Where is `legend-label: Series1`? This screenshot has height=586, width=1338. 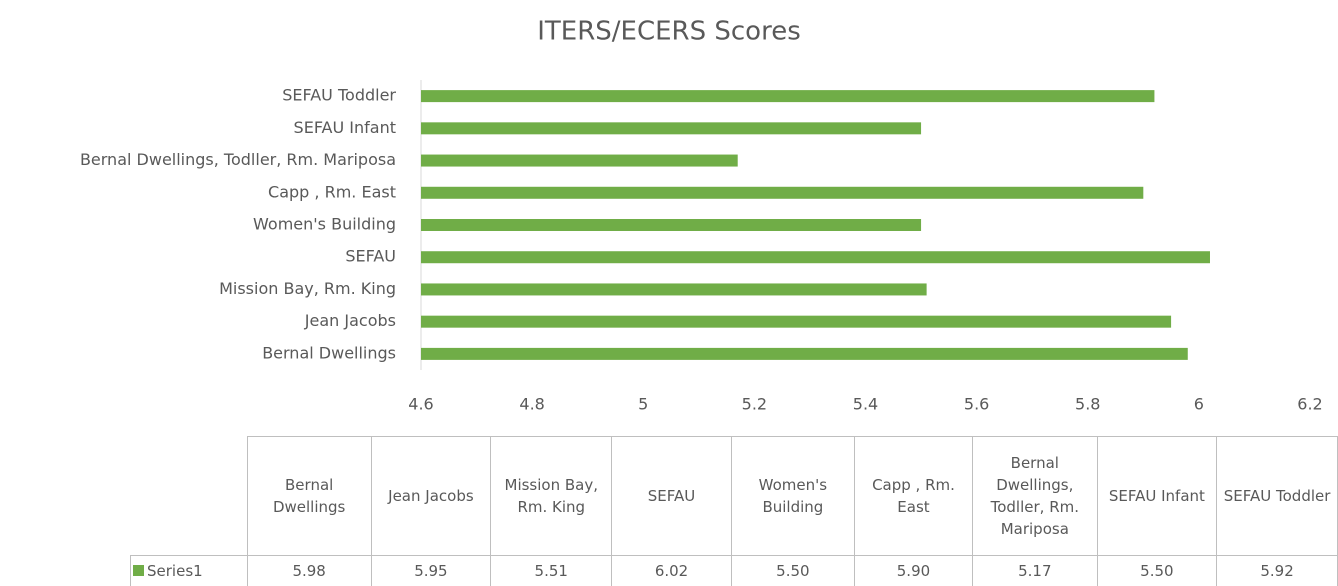
legend-label: Series1 is located at coordinates (175, 571).